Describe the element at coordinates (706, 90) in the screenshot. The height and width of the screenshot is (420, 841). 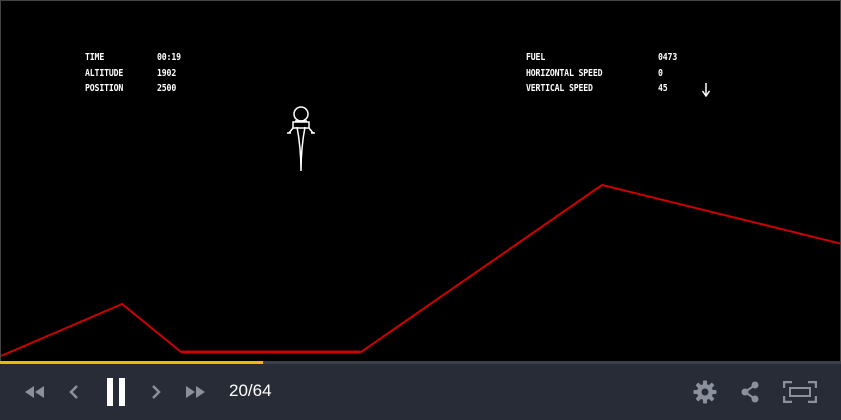
I see `arrow-down-icon` at that location.